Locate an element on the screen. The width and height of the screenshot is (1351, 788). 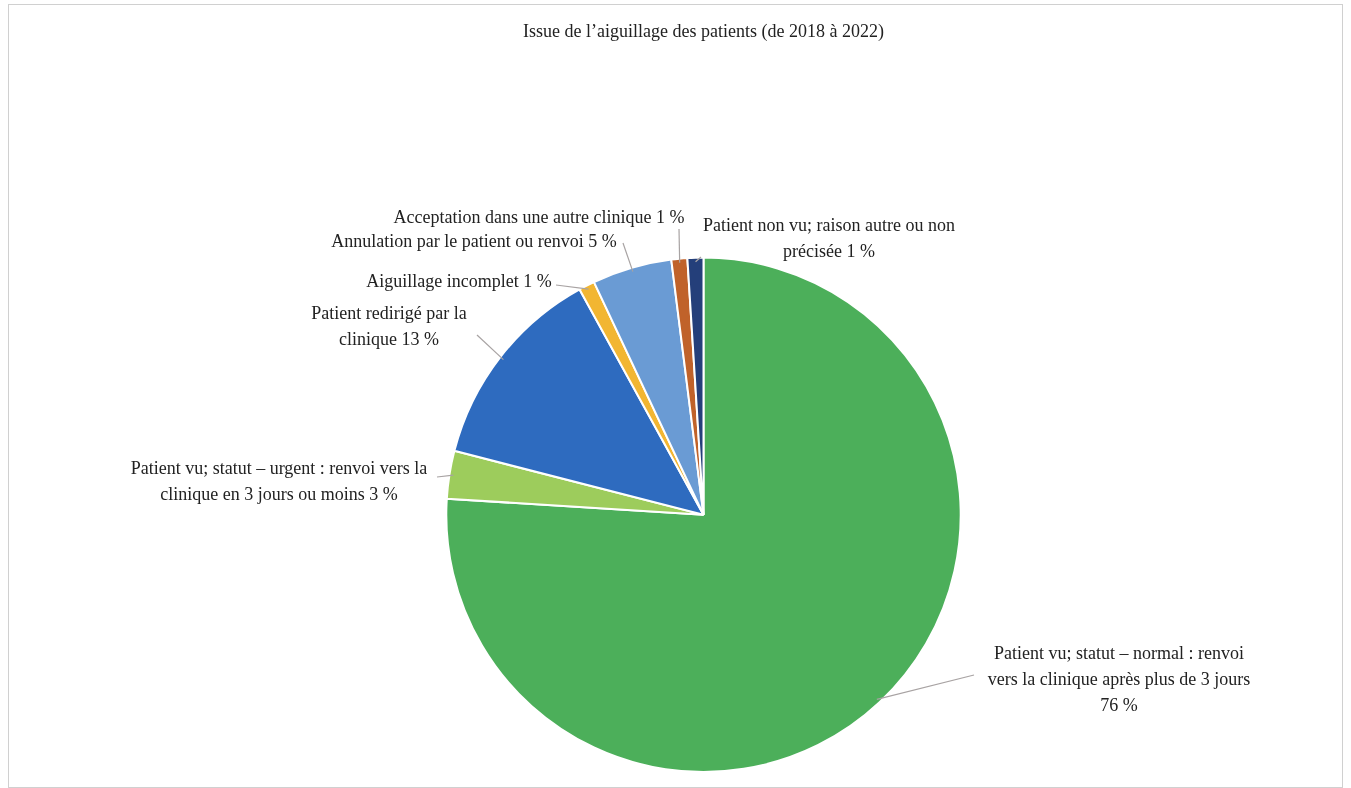
slice-label: Aiguillage incomplet 1 % is located at coordinates (459, 280).